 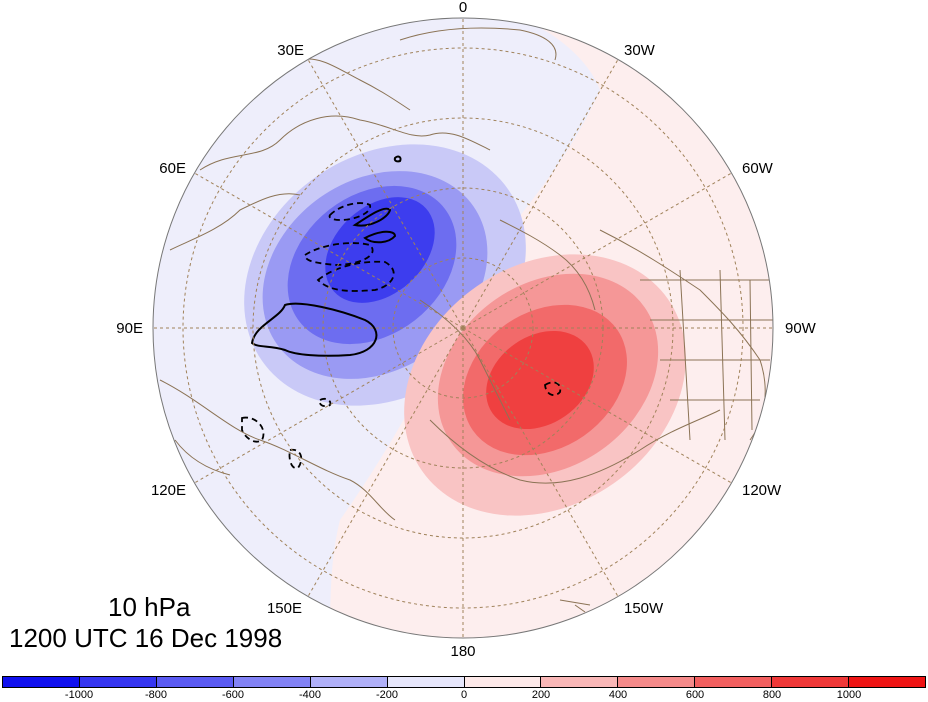 What do you see at coordinates (401, 336) in the screenshot?
I see `black-contours-dashed` at bounding box center [401, 336].